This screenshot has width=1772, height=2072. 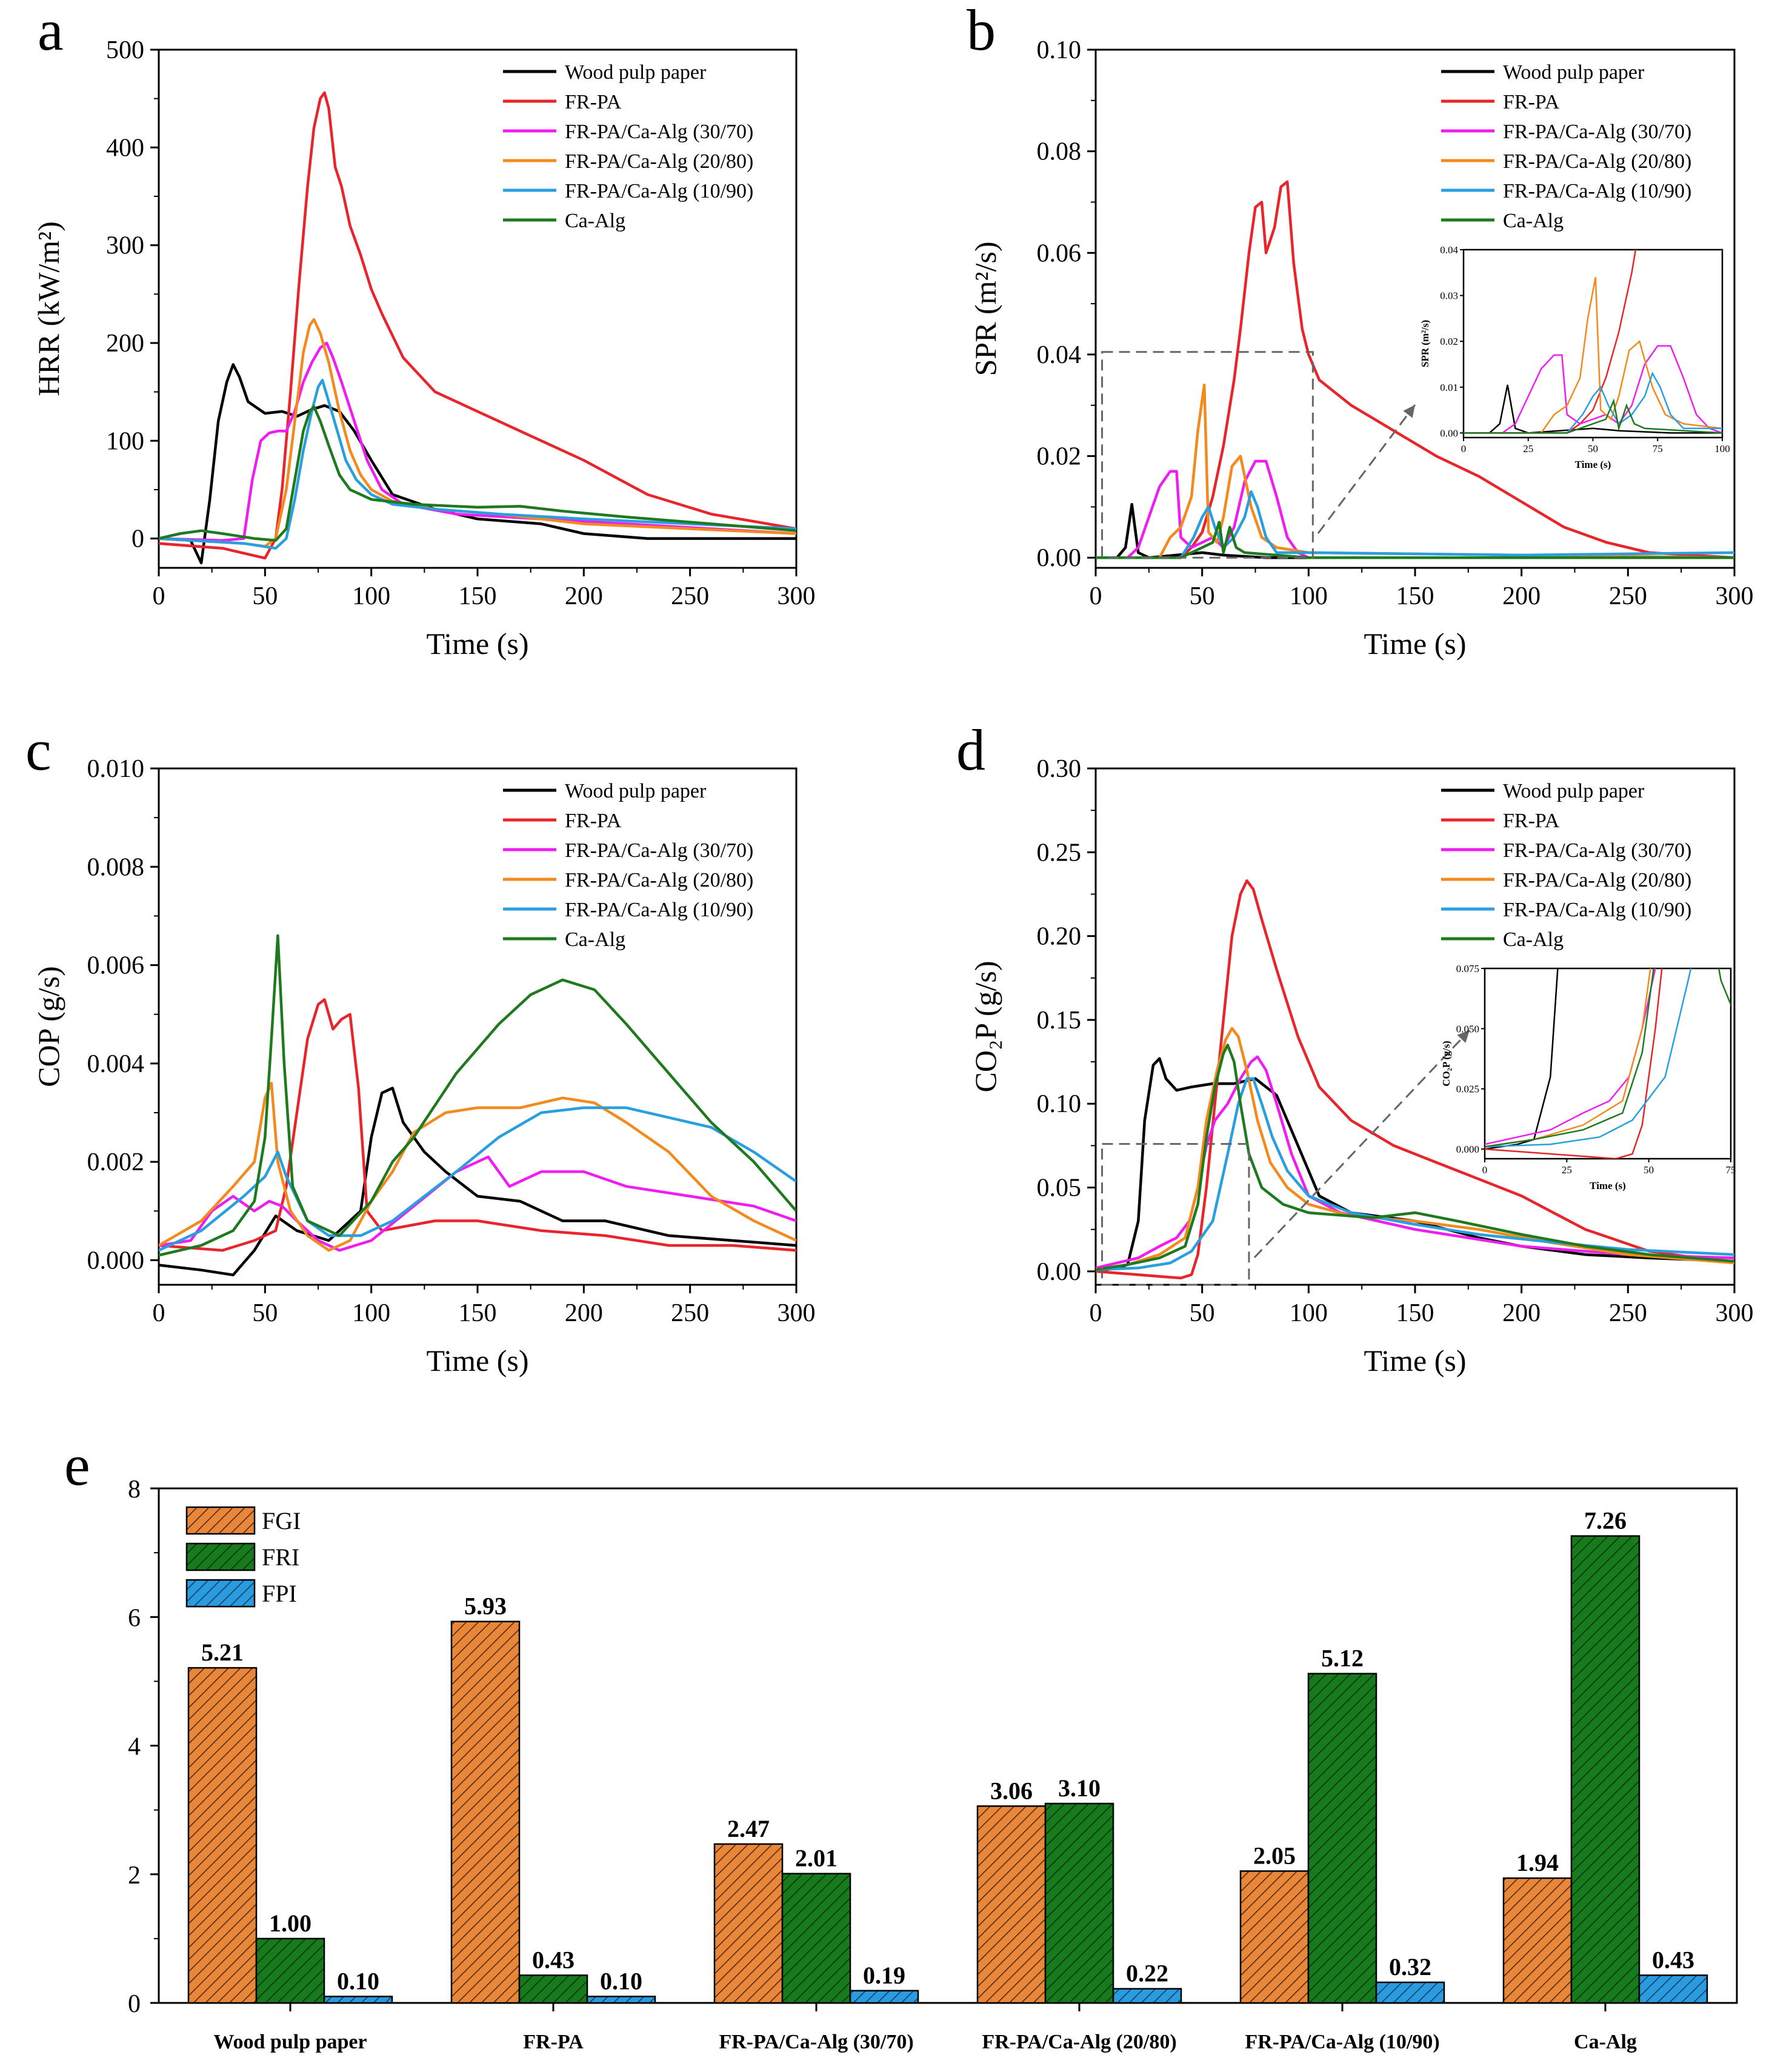 I want to click on y-tick-label: 500, so click(x=125, y=50).